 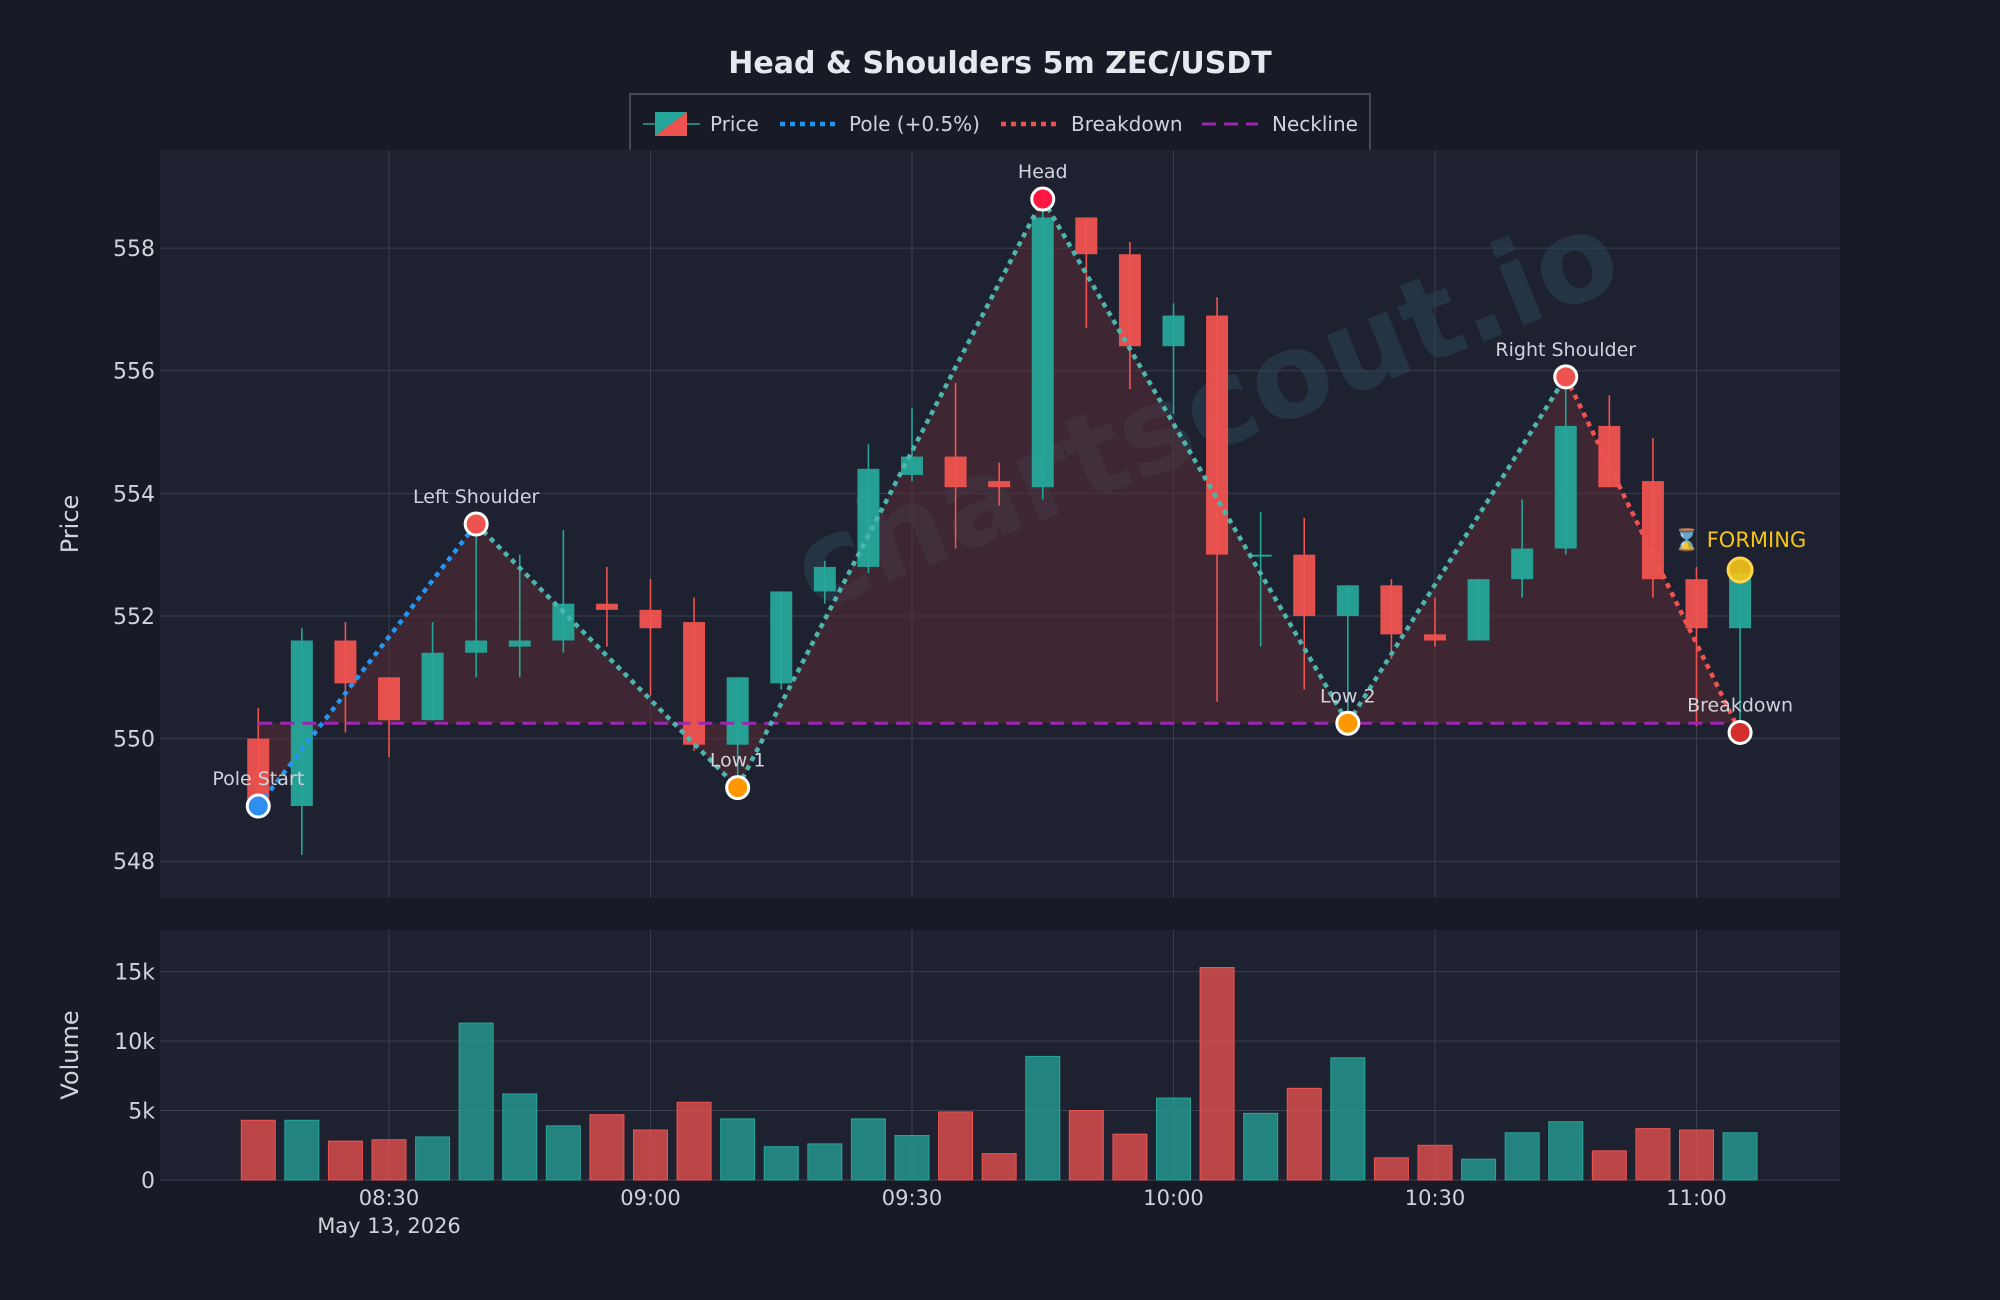 What do you see at coordinates (70, 524) in the screenshot?
I see `price-axis-label: Price` at bounding box center [70, 524].